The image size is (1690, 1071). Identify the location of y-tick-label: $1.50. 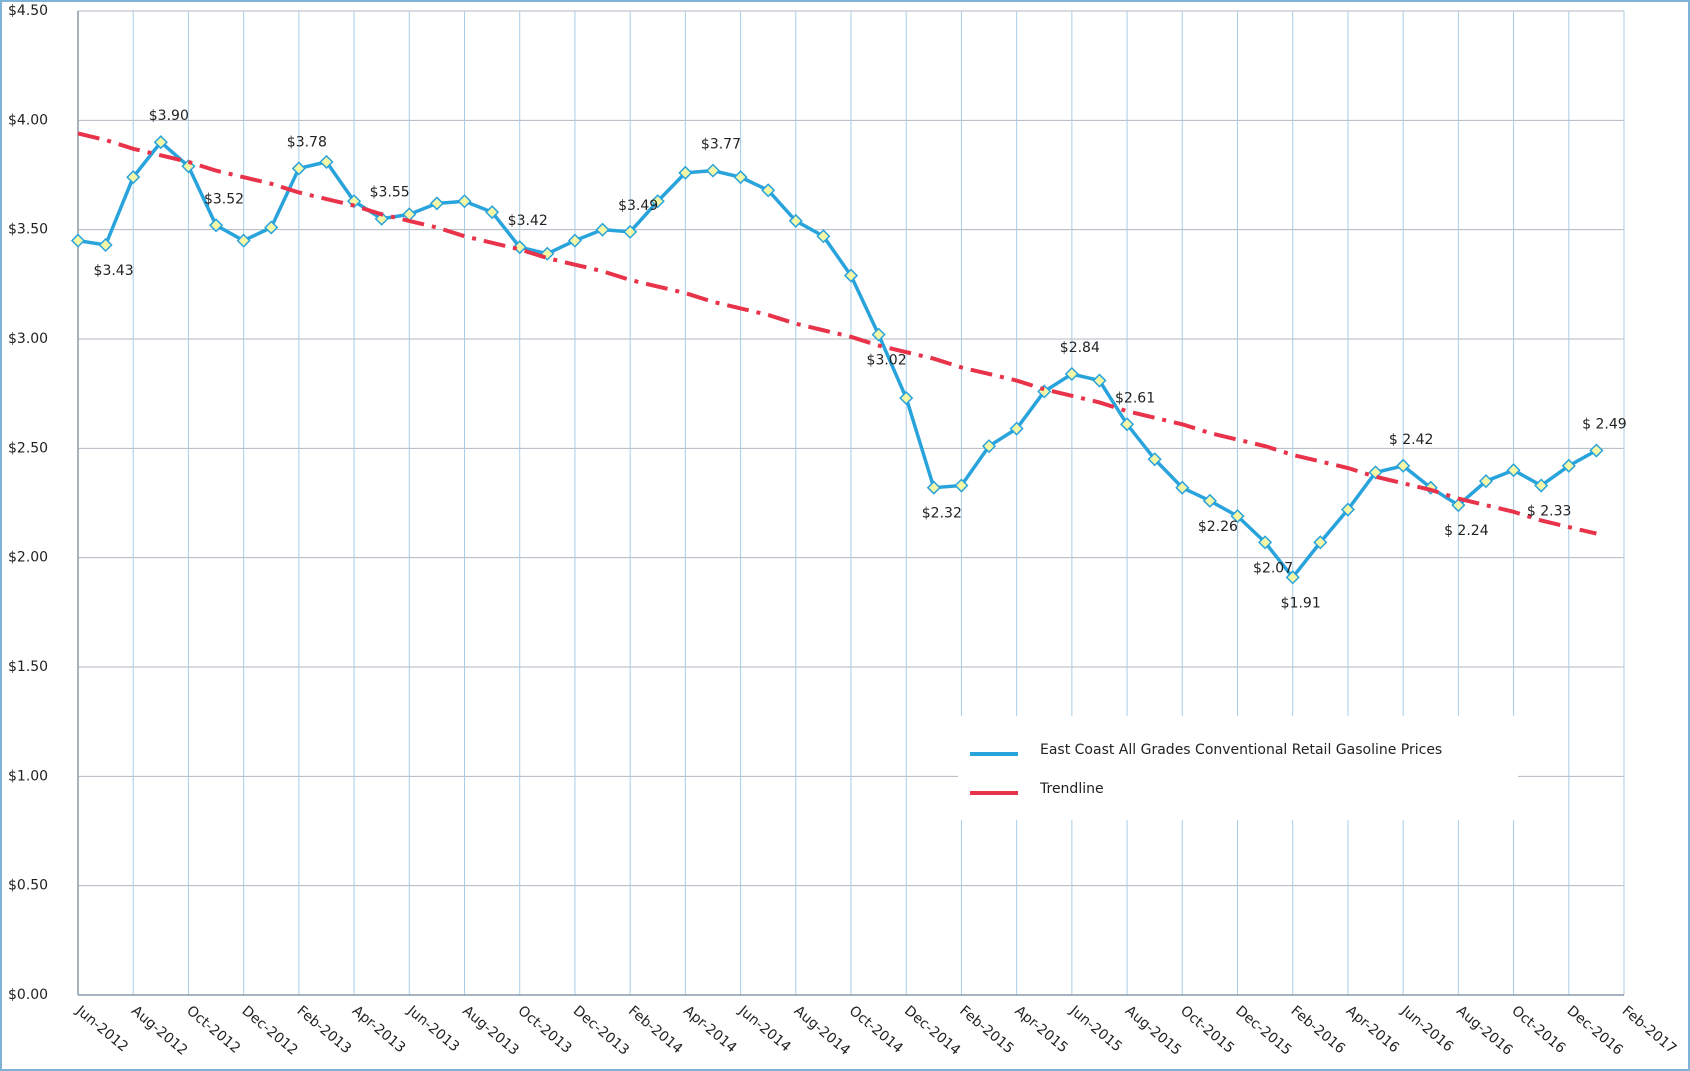
(28, 667).